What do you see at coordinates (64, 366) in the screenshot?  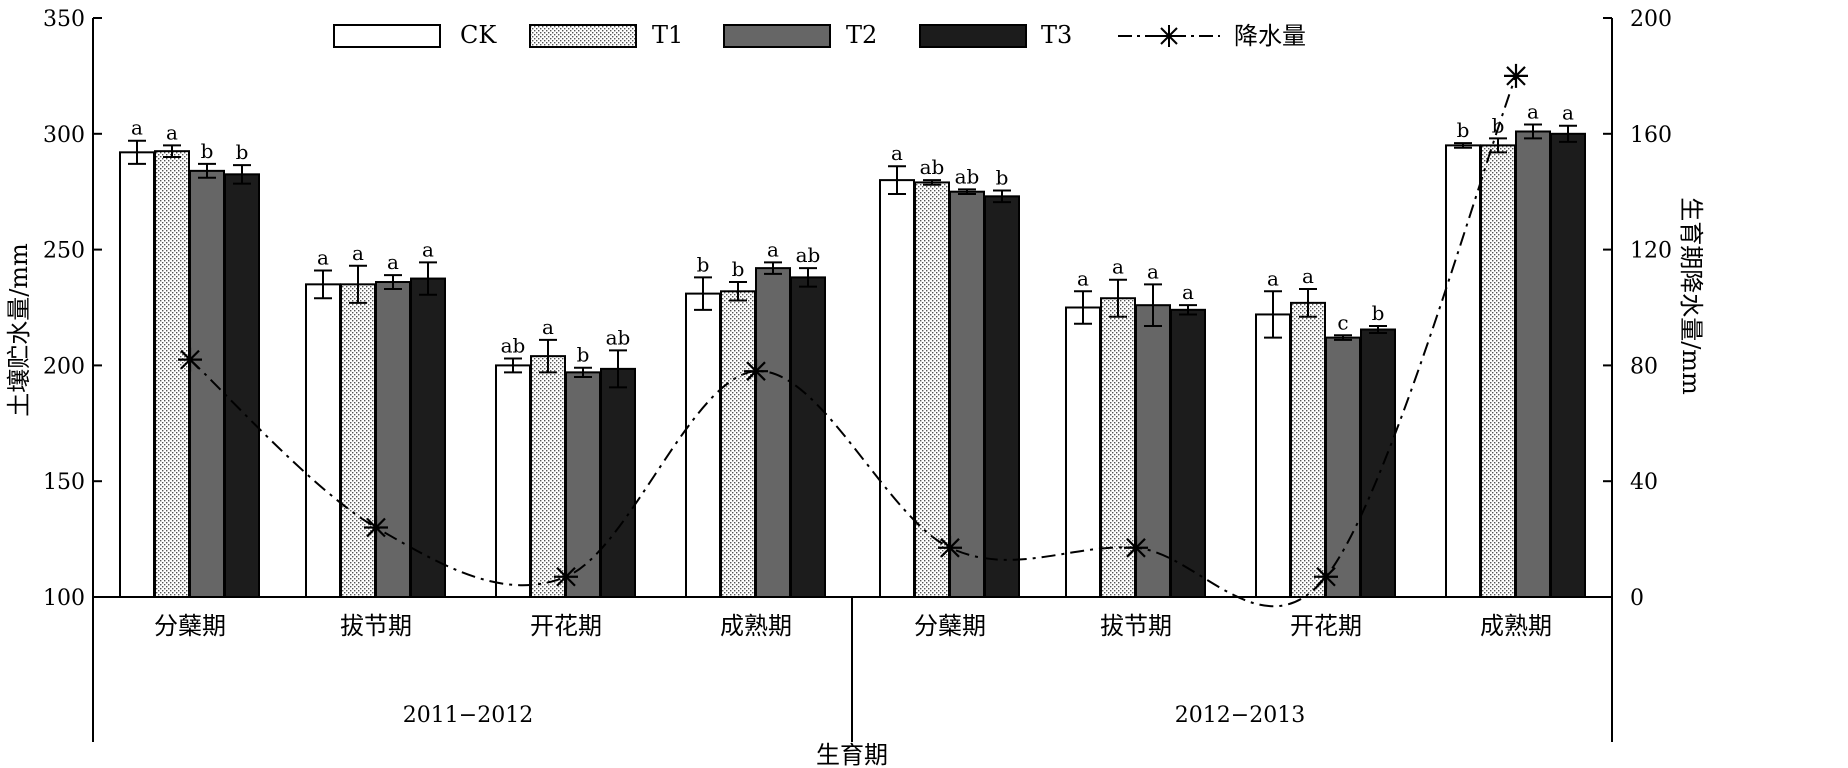 I see `y-tick-label-2: 200` at bounding box center [64, 366].